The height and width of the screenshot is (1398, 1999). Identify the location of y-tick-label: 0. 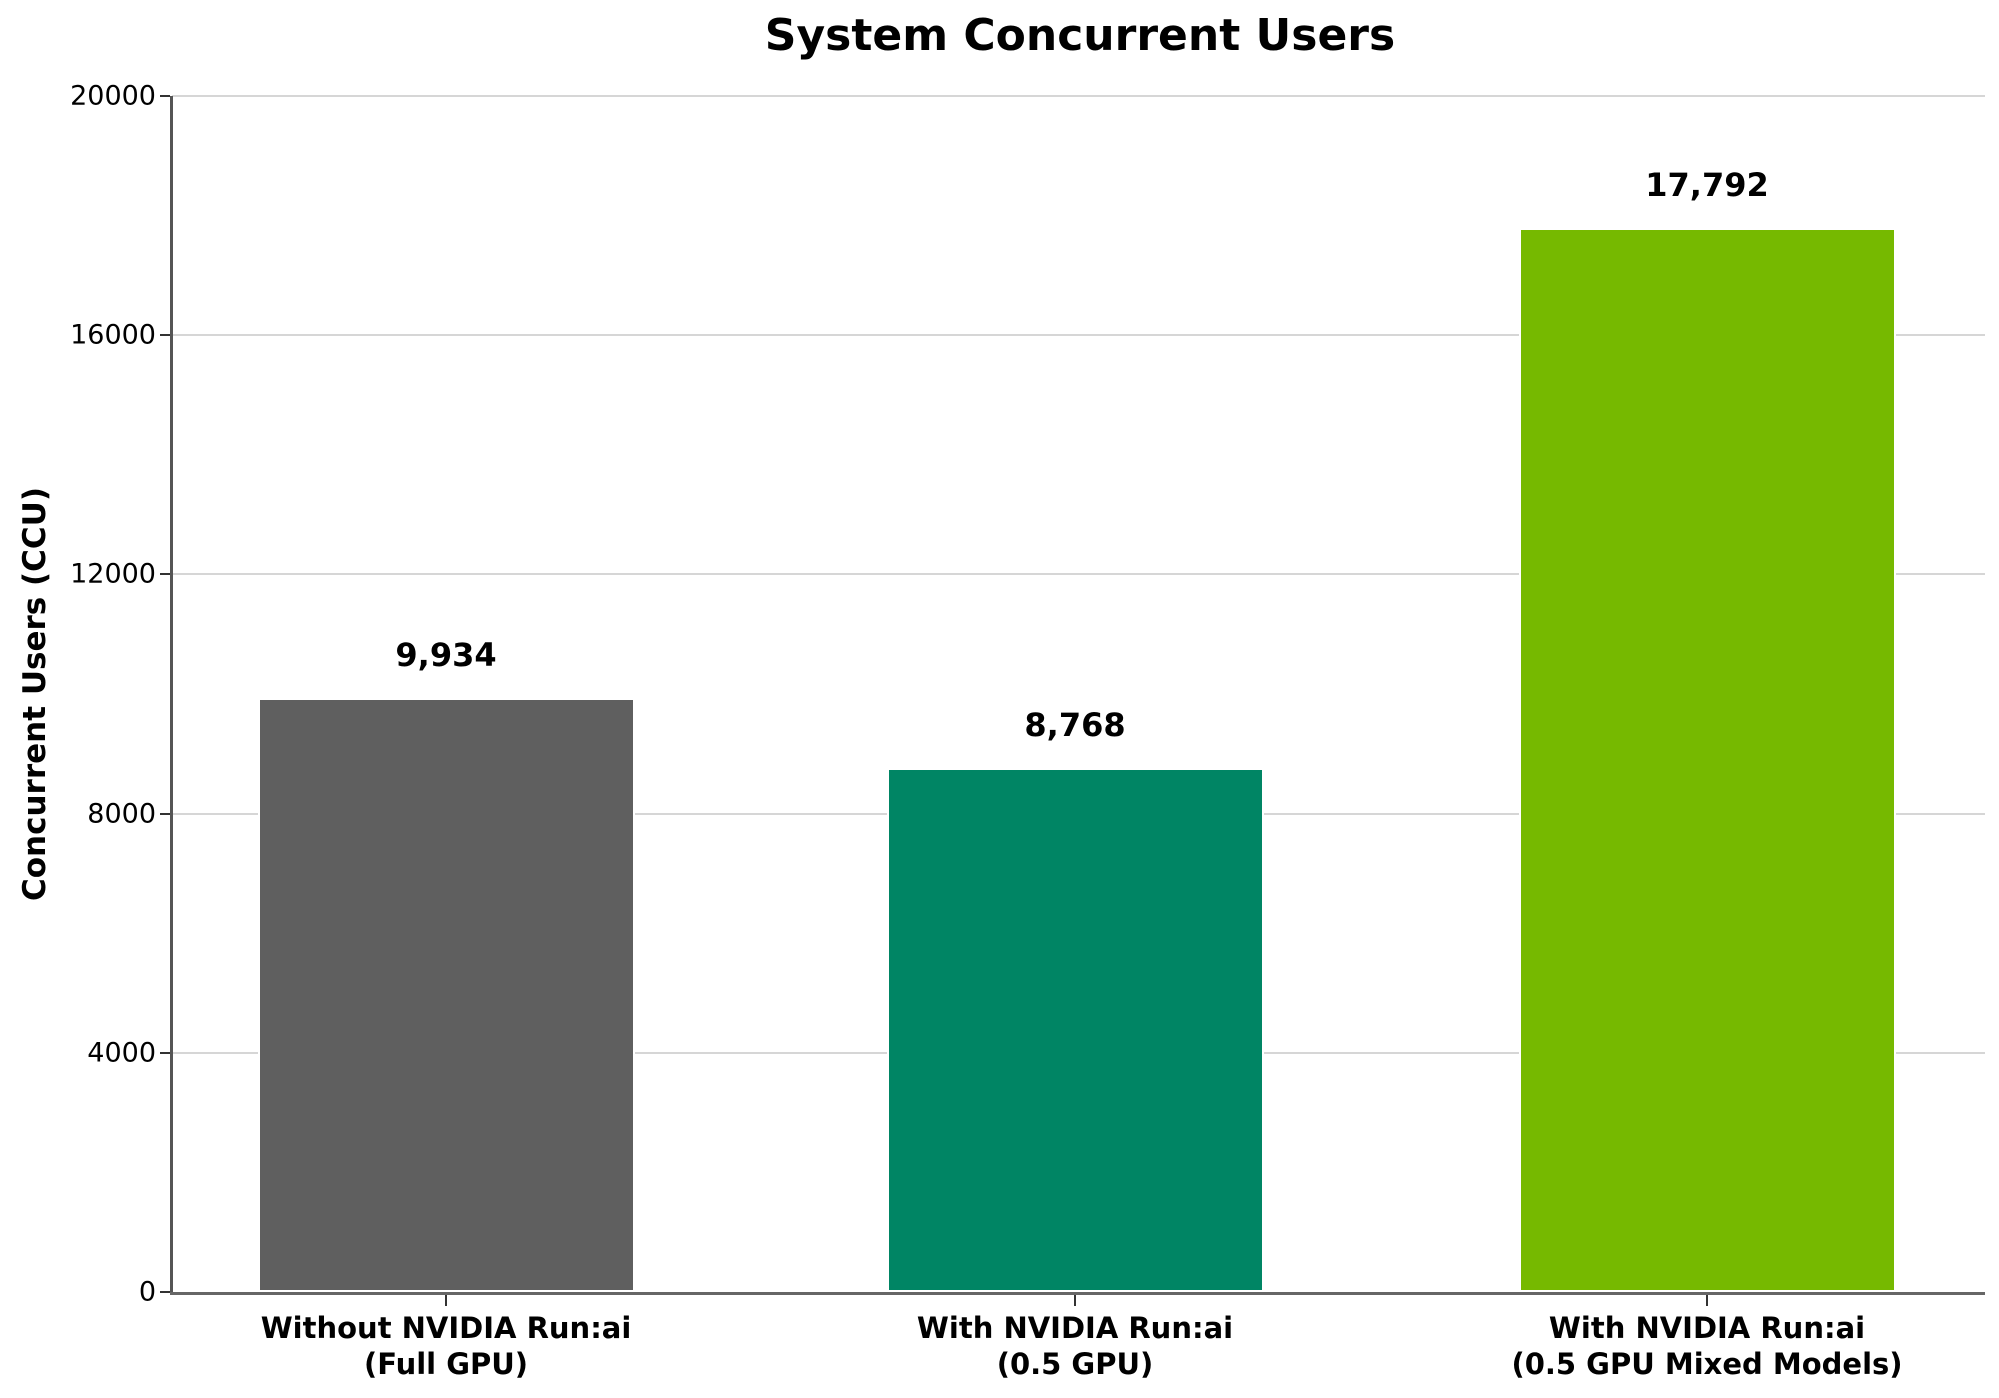
(147, 1292).